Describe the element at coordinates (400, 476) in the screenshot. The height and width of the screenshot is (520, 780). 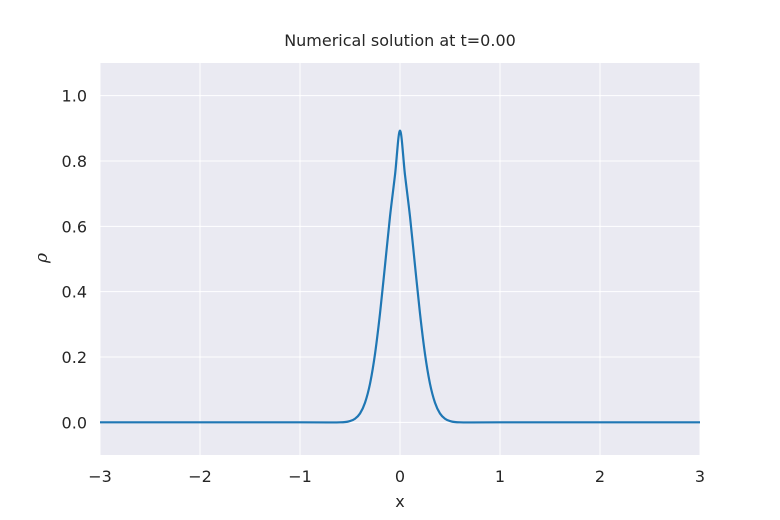
I see `x-tick-label: 0` at that location.